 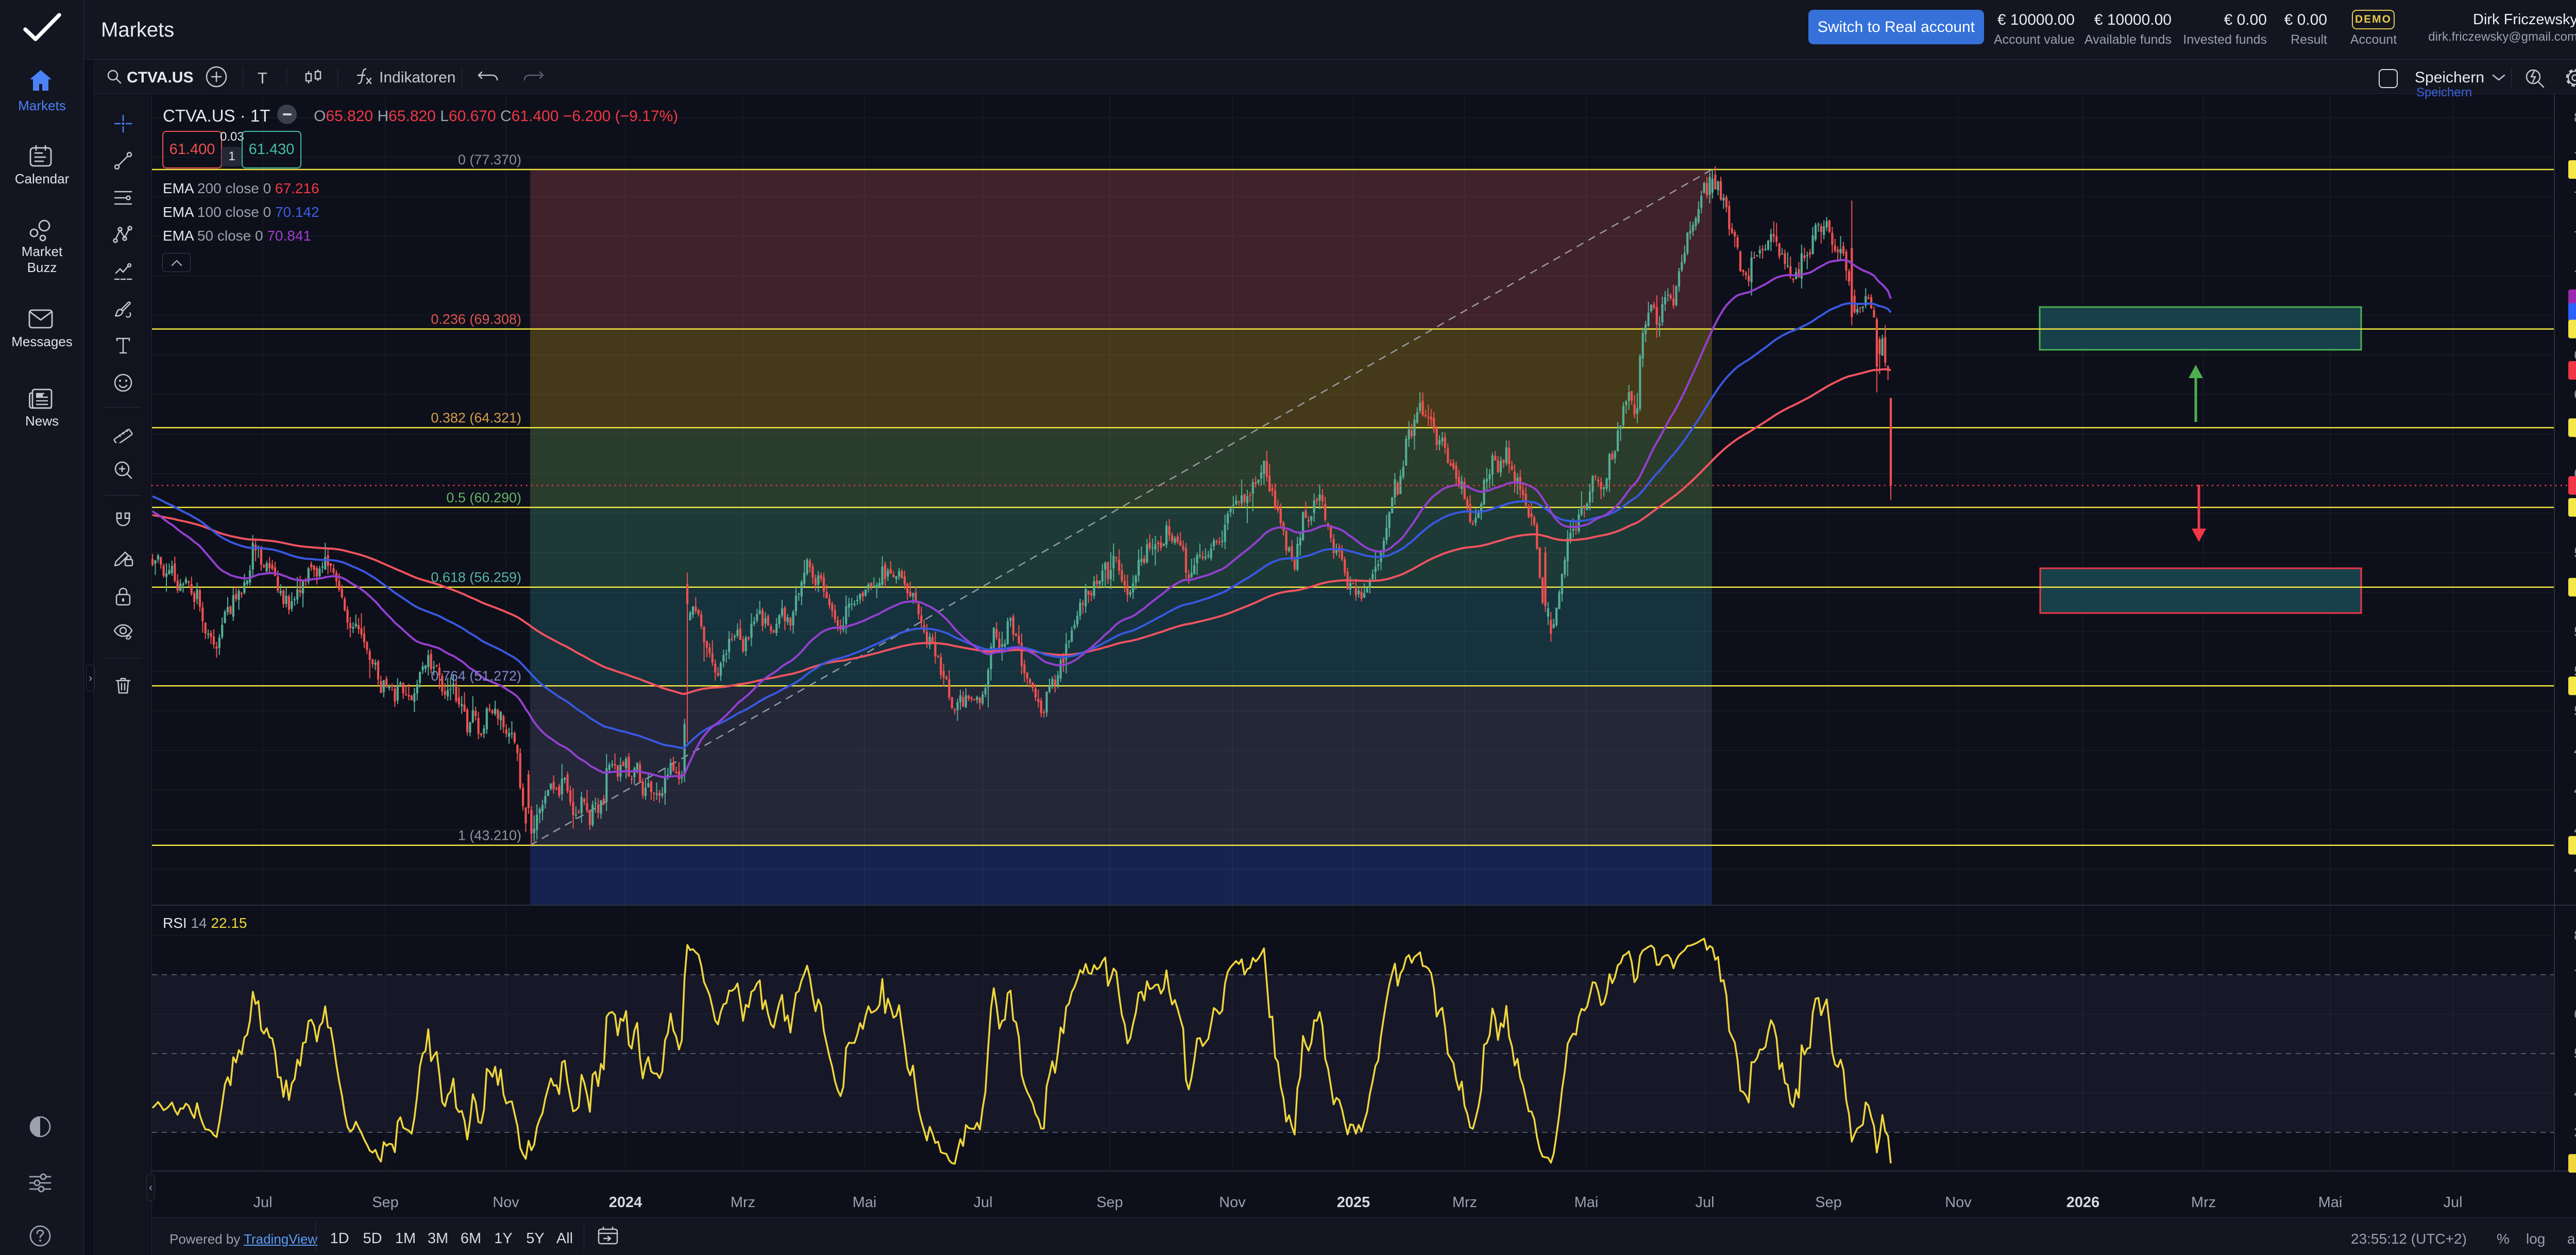 What do you see at coordinates (476, 418) in the screenshot?
I see `svg-text: 0.382 (64.321)` at bounding box center [476, 418].